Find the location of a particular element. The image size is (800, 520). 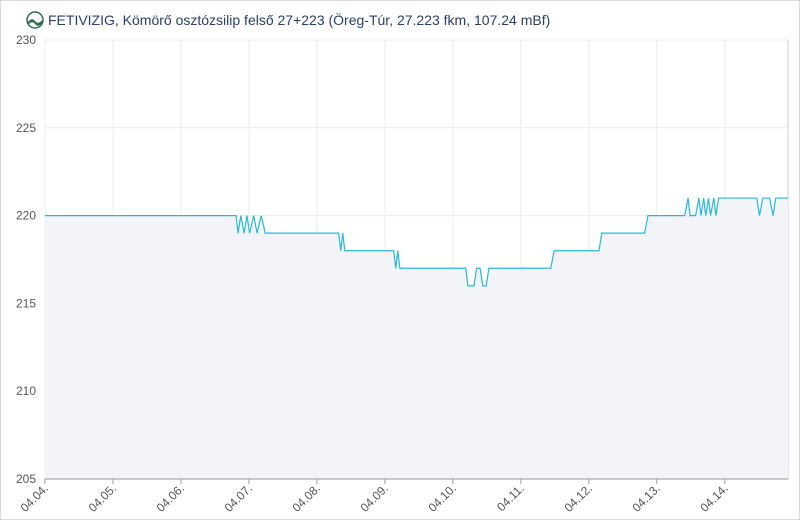

y-tick-label: 225 is located at coordinates (26, 128).